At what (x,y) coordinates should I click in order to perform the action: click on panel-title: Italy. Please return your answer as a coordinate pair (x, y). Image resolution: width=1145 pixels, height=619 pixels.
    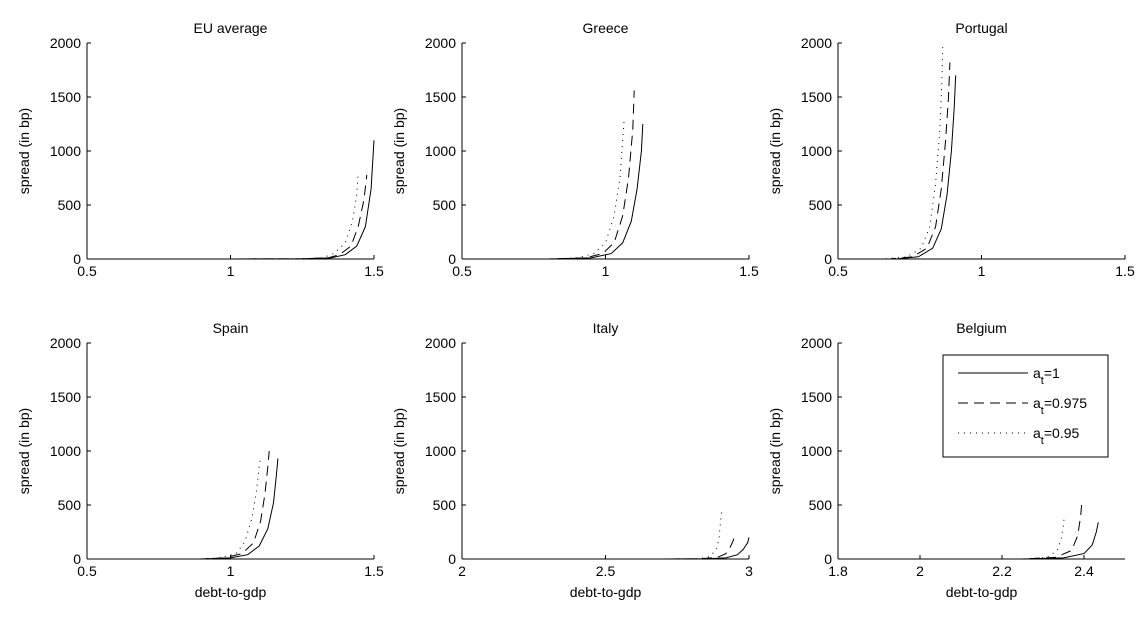
    Looking at the image, I should click on (606, 328).